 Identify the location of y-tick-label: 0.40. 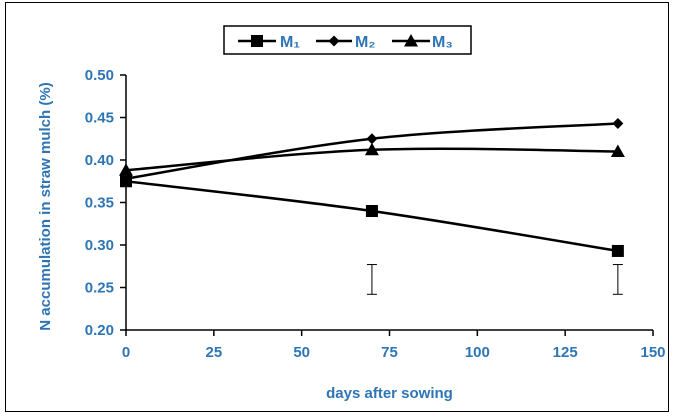
(99, 160).